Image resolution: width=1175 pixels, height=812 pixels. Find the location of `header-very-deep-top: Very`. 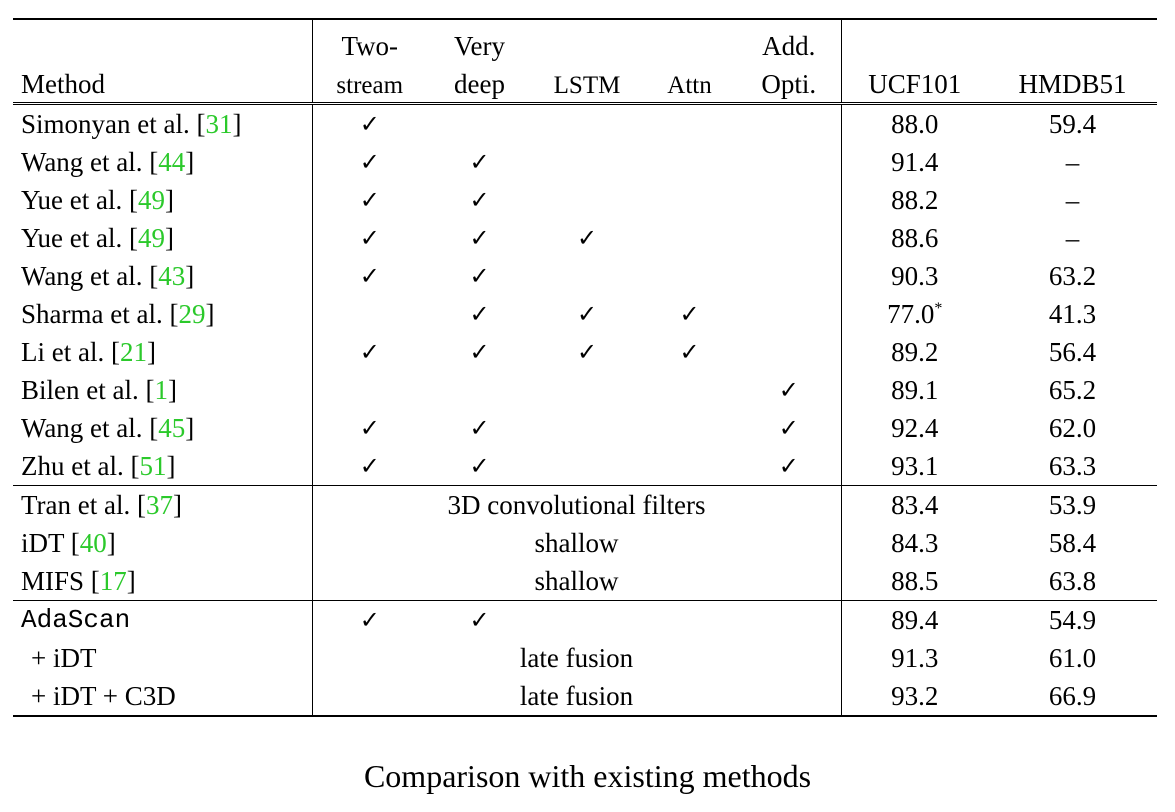

header-very-deep-top: Very is located at coordinates (479, 39).